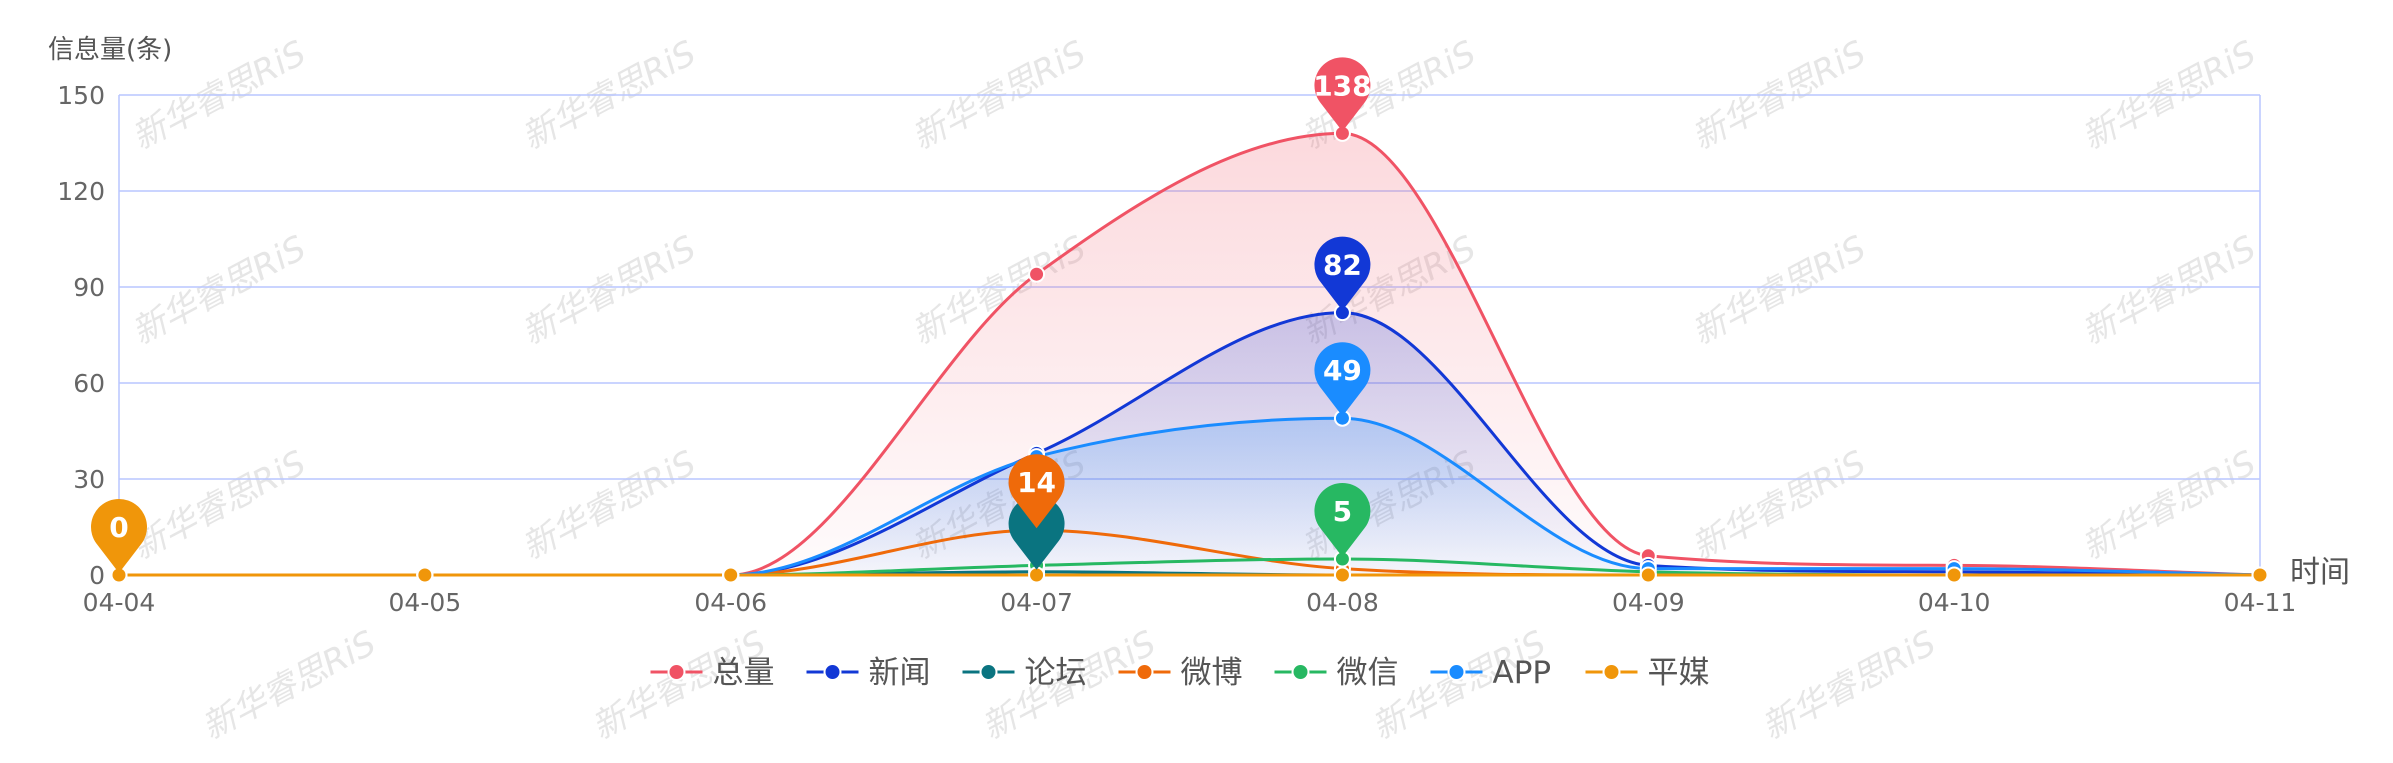 The image size is (2393, 763). I want to click on legend-item-6: 平媒, so click(1647, 673).